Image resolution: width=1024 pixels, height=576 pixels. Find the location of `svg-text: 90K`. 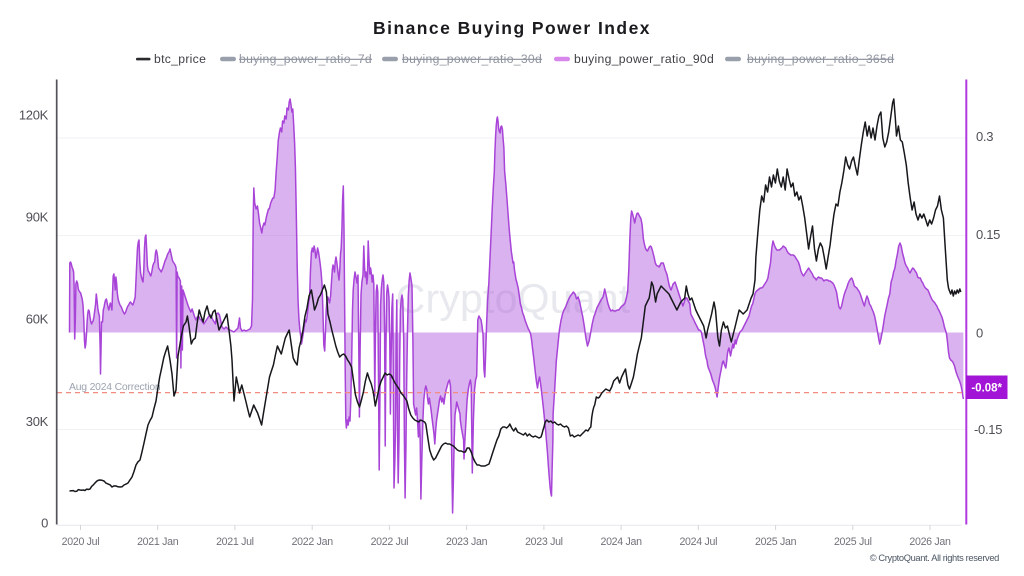

svg-text: 90K is located at coordinates (37, 217).